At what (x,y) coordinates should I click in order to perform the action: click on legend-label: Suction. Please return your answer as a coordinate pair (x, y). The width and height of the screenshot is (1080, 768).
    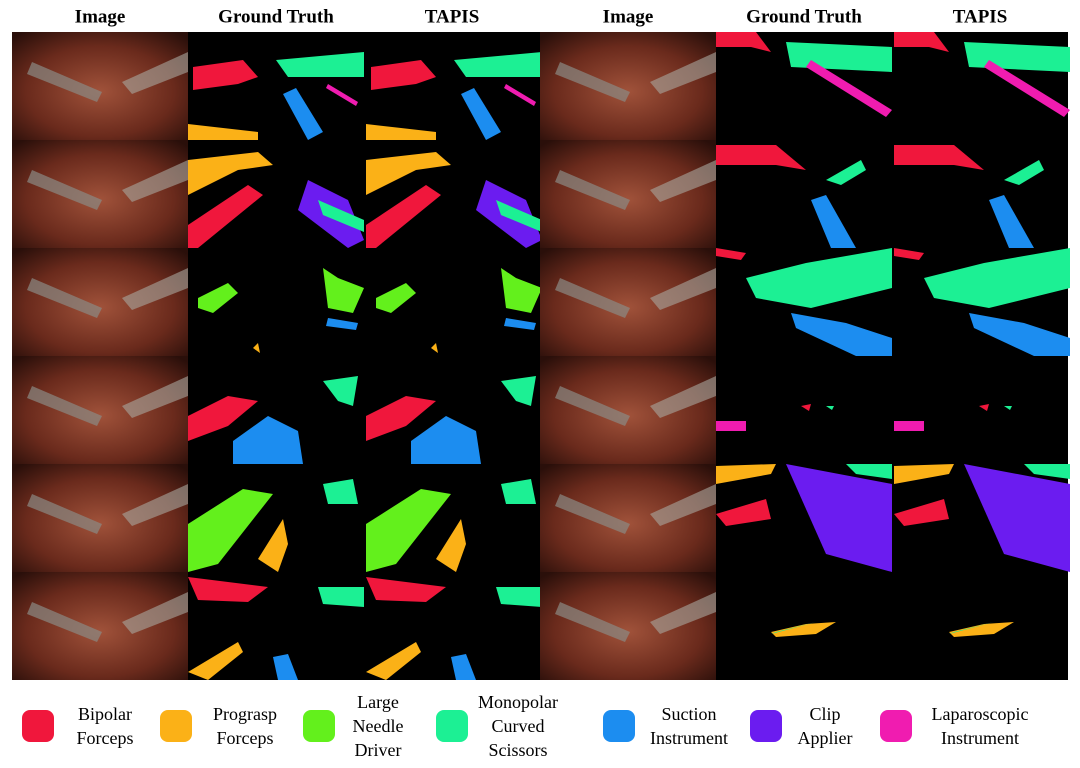
    Looking at the image, I should click on (688, 714).